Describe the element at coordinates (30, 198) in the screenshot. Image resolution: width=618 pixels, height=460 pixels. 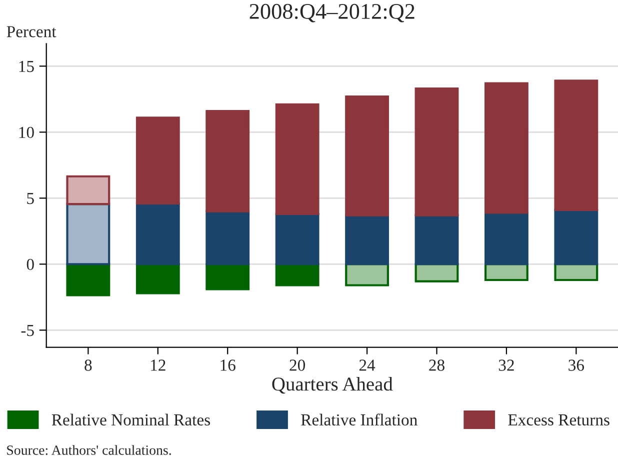
I see `y-tick-label: 5` at that location.